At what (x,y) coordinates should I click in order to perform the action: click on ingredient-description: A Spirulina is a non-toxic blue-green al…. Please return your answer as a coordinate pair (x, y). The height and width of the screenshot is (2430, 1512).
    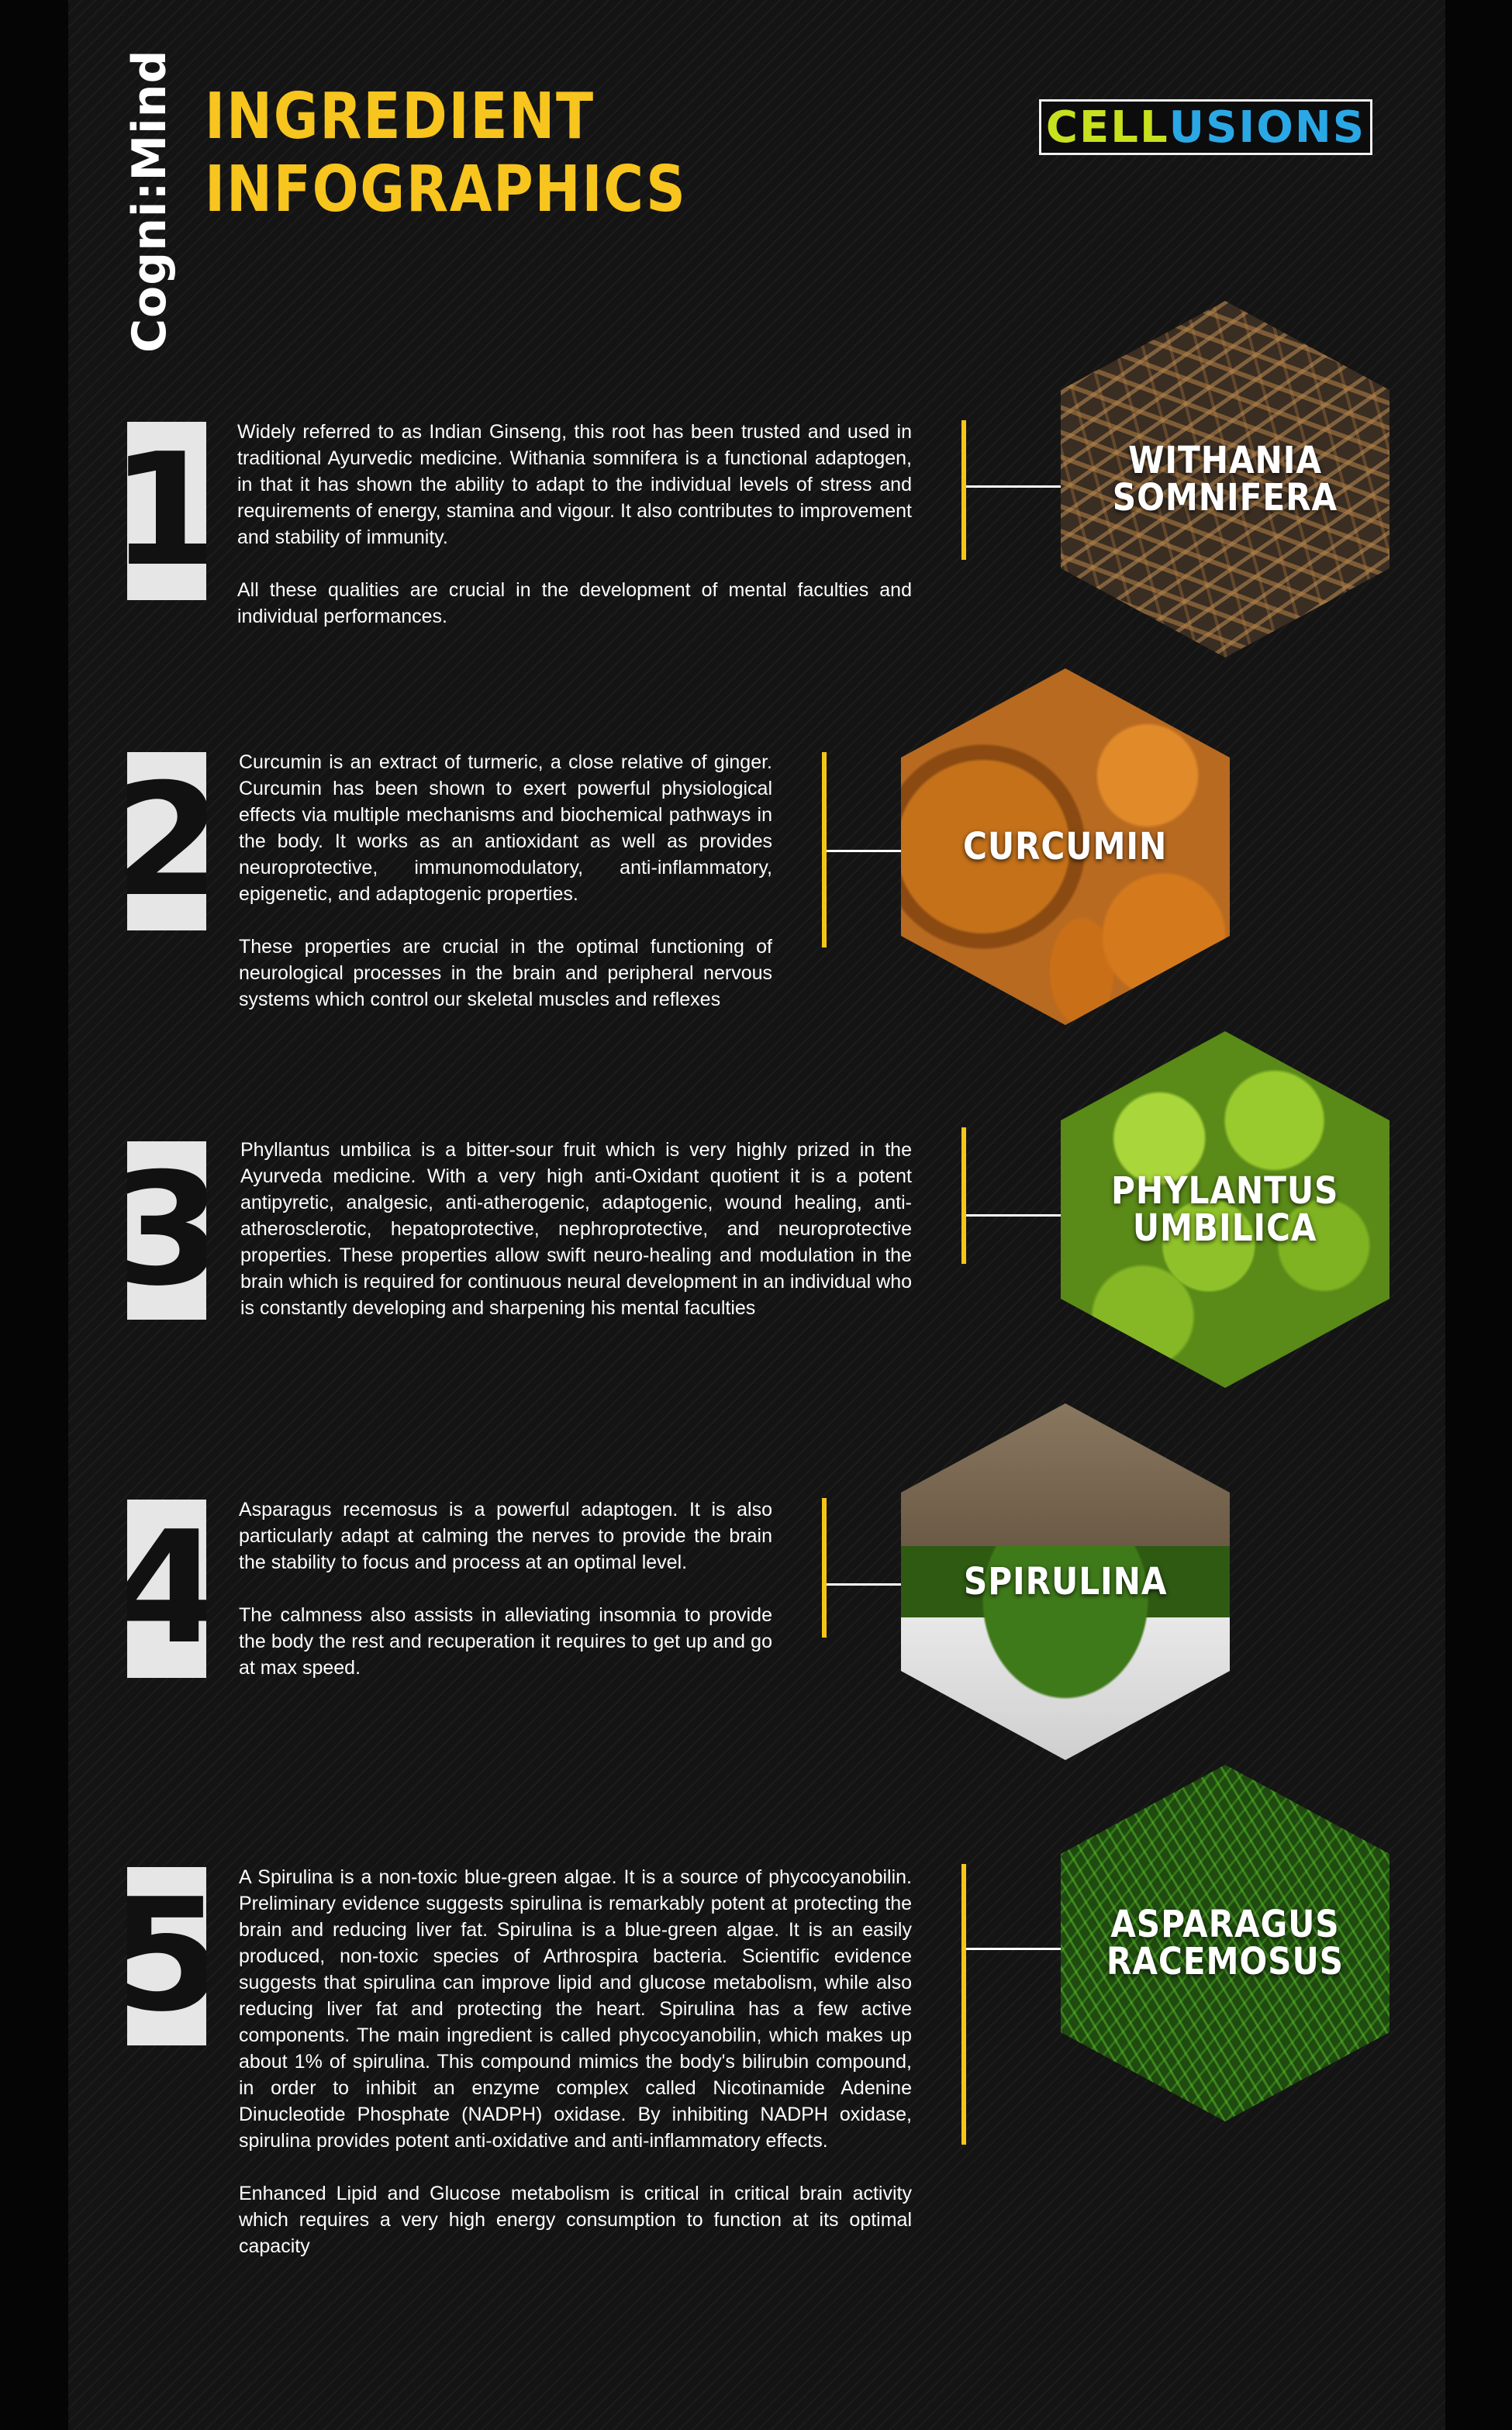
    Looking at the image, I should click on (575, 2075).